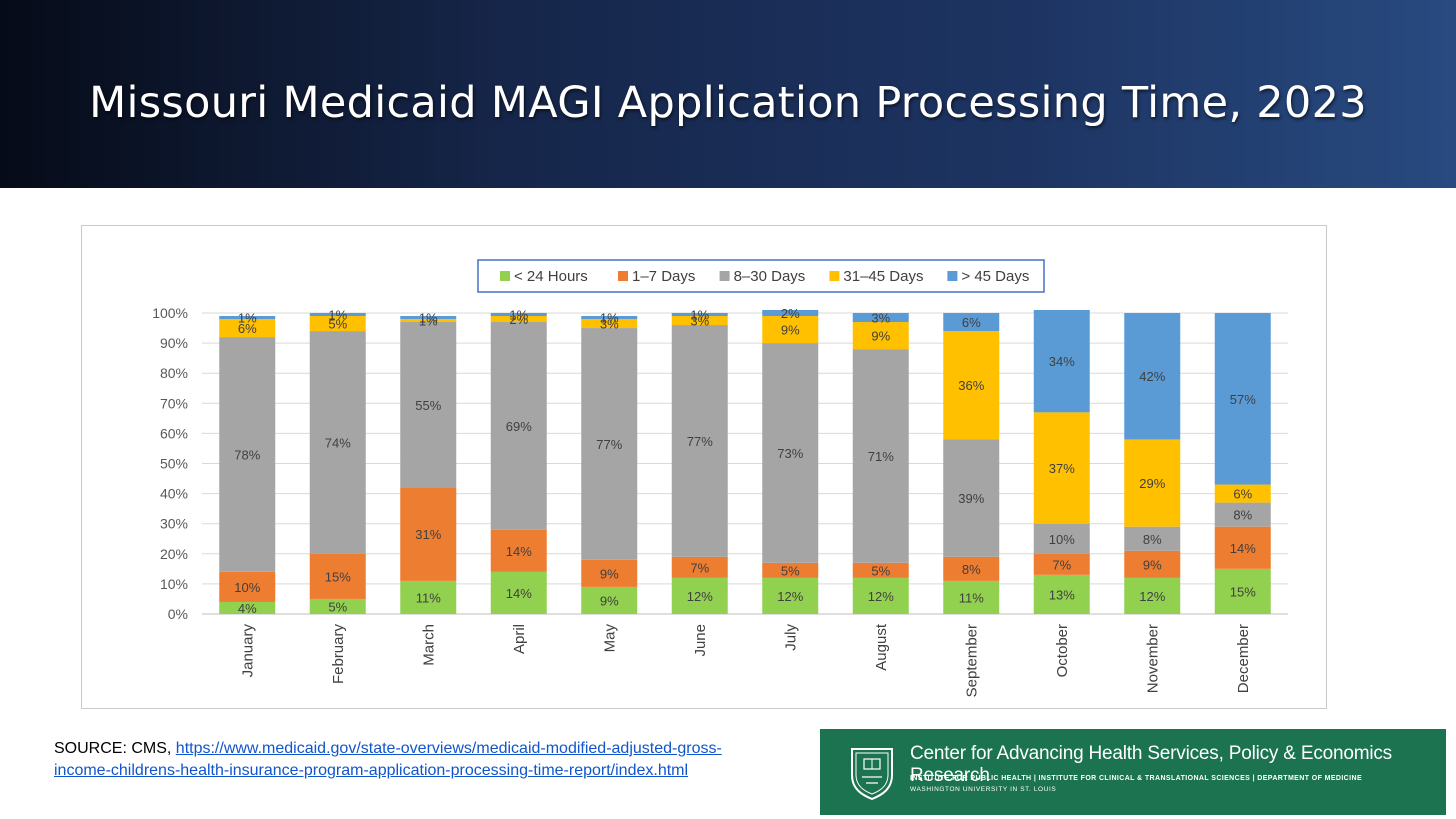 Image resolution: width=1456 pixels, height=819 pixels. What do you see at coordinates (971, 498) in the screenshot?
I see `data-label: 39%` at bounding box center [971, 498].